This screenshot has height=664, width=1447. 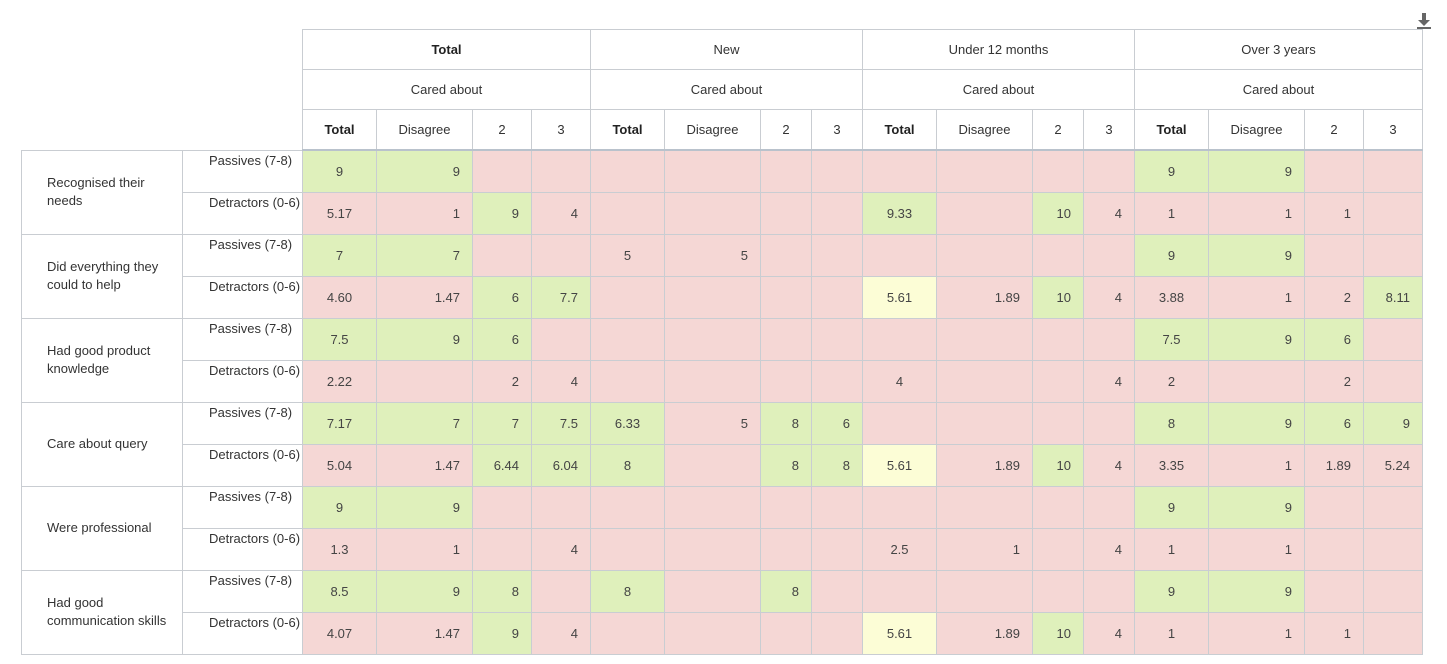 I want to click on data-cell: 4.60, so click(x=339, y=297).